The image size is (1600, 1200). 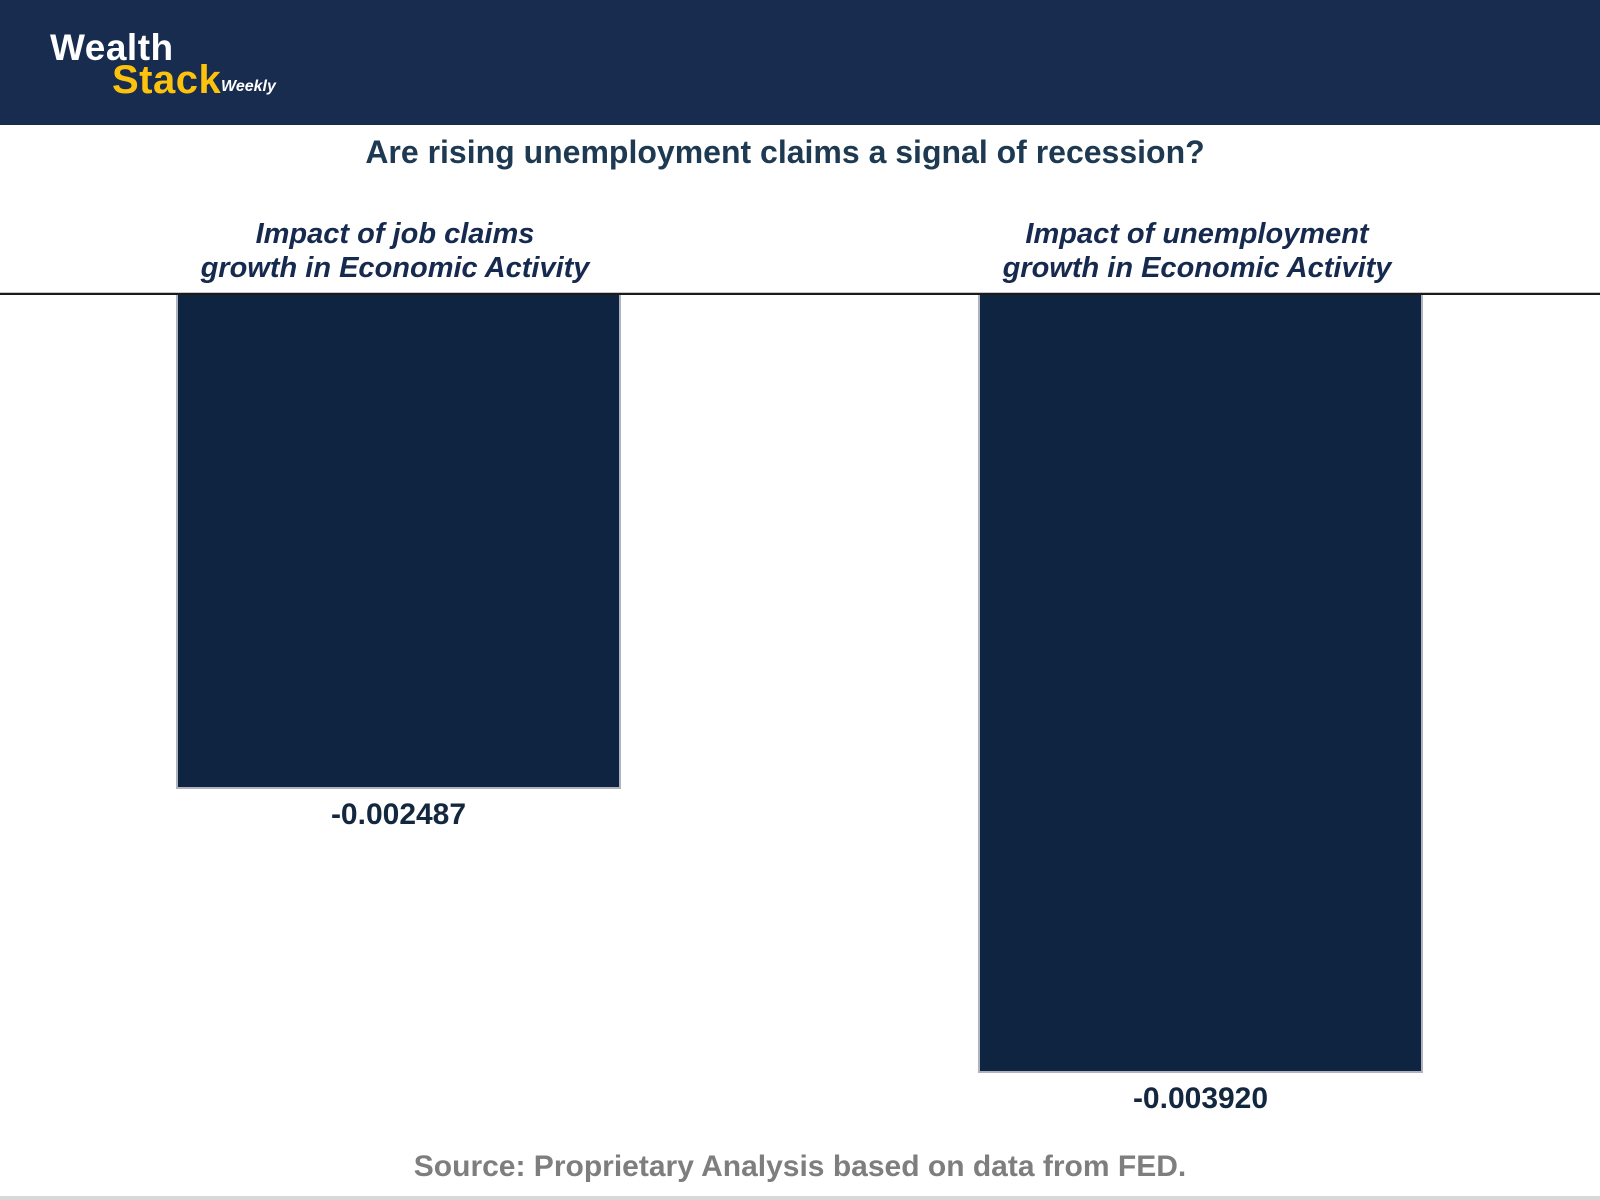 I want to click on bar-value-label-unemployment: -0.003920, so click(x=1200, y=1098).